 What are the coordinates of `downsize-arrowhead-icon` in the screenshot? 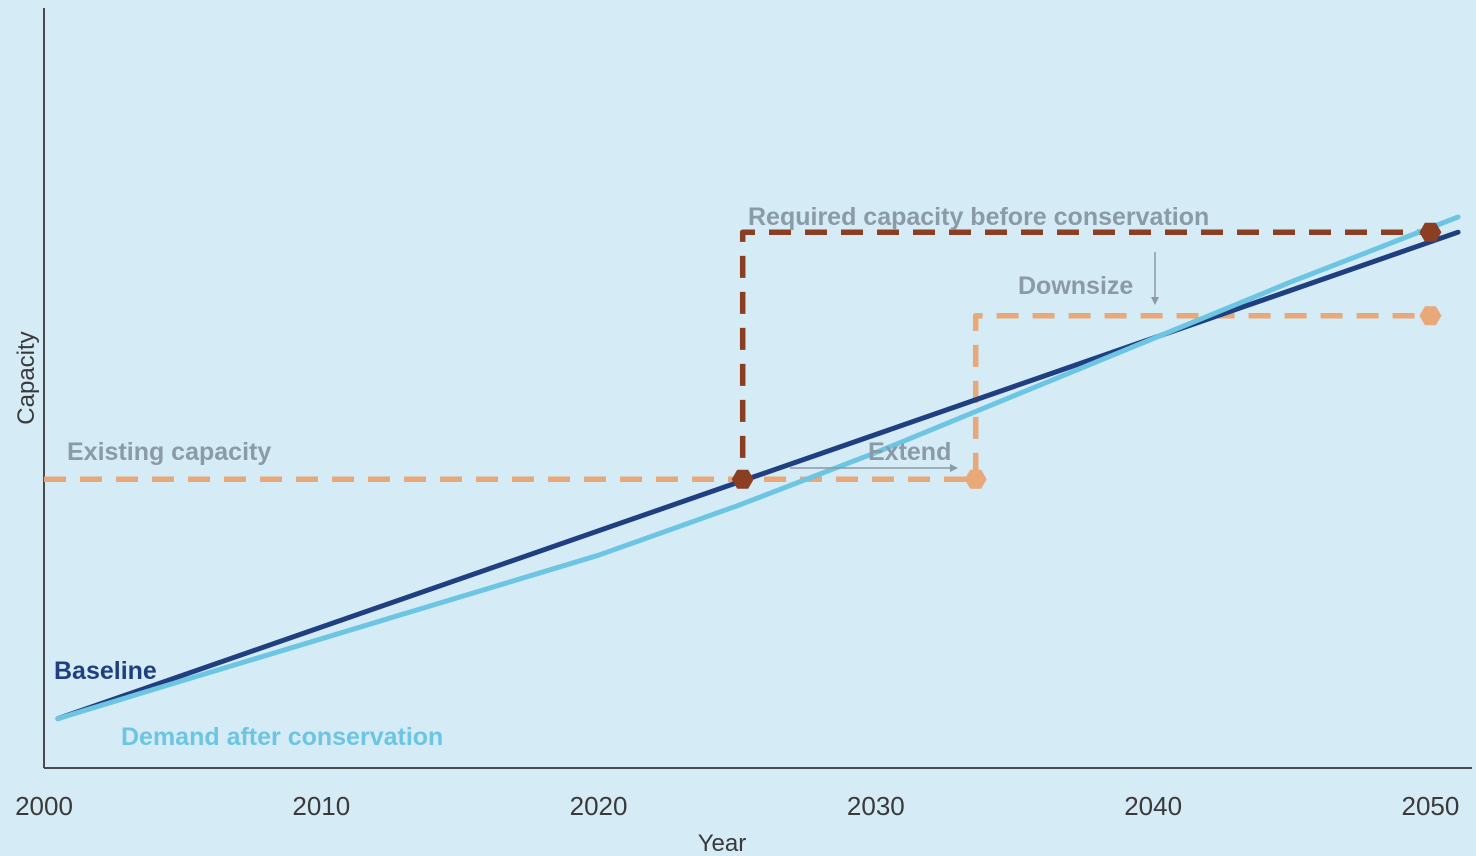 It's located at (1155, 301).